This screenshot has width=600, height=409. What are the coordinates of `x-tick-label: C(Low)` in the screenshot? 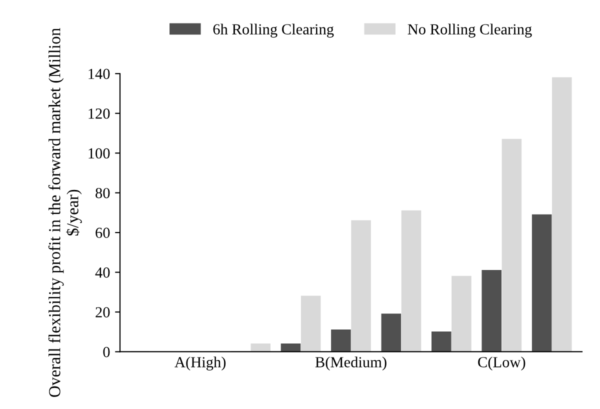 It's located at (502, 363).